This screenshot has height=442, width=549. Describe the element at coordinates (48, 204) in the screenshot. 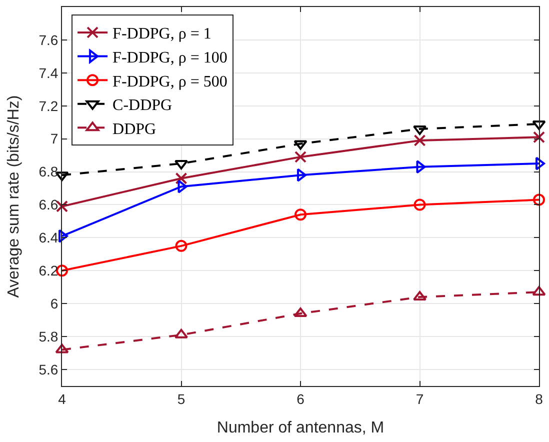

I see `y-tick-label: 6.6` at that location.